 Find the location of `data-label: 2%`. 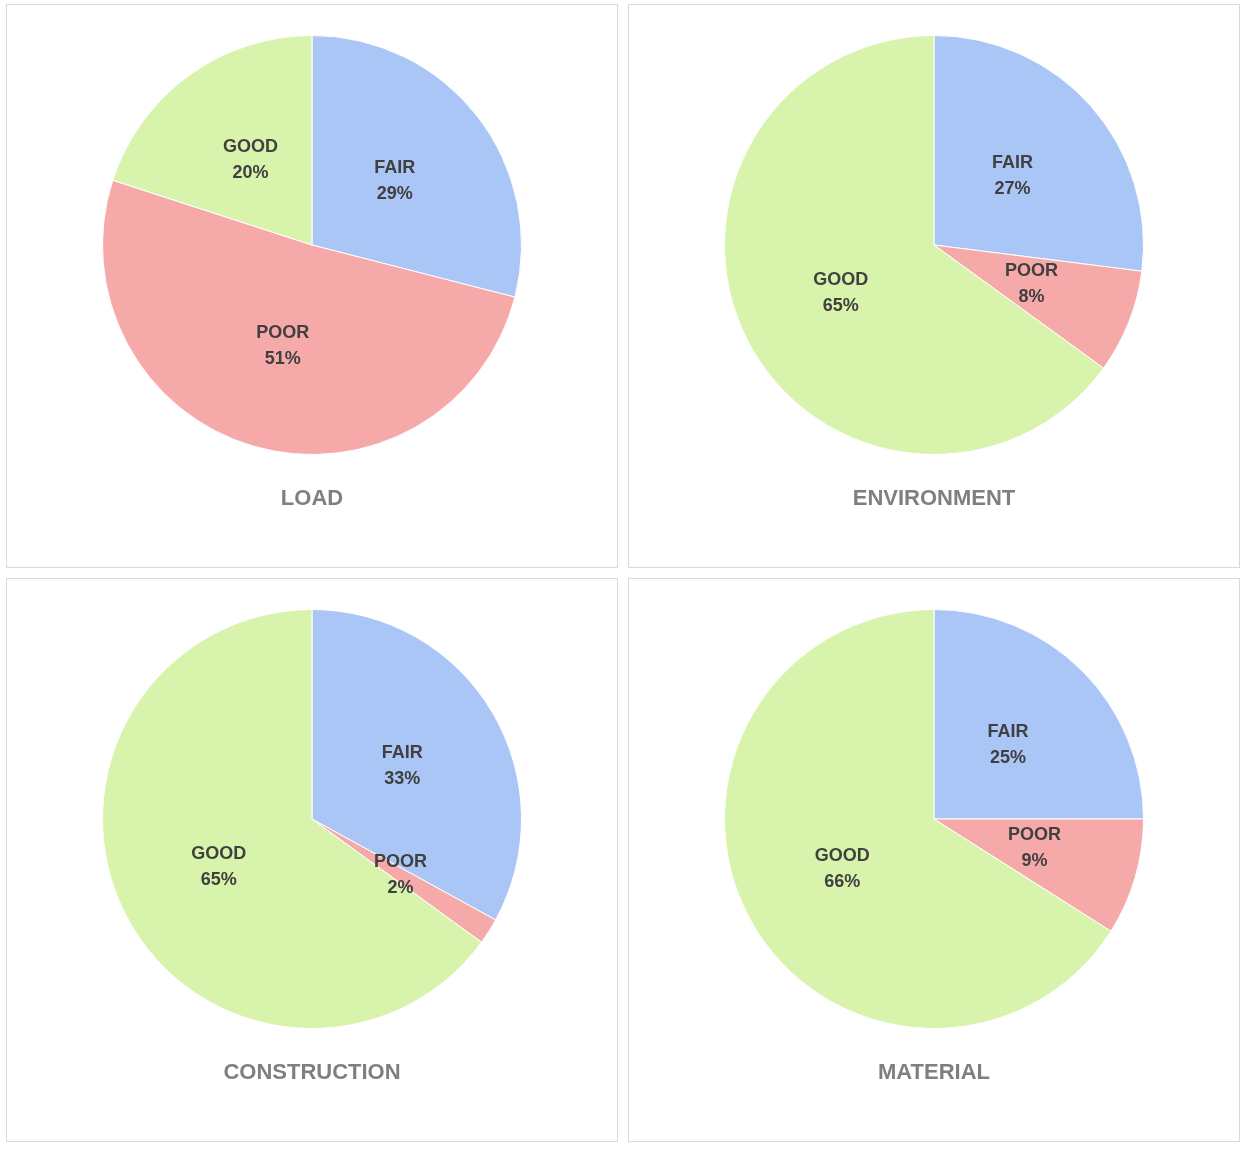

data-label: 2% is located at coordinates (400, 887).